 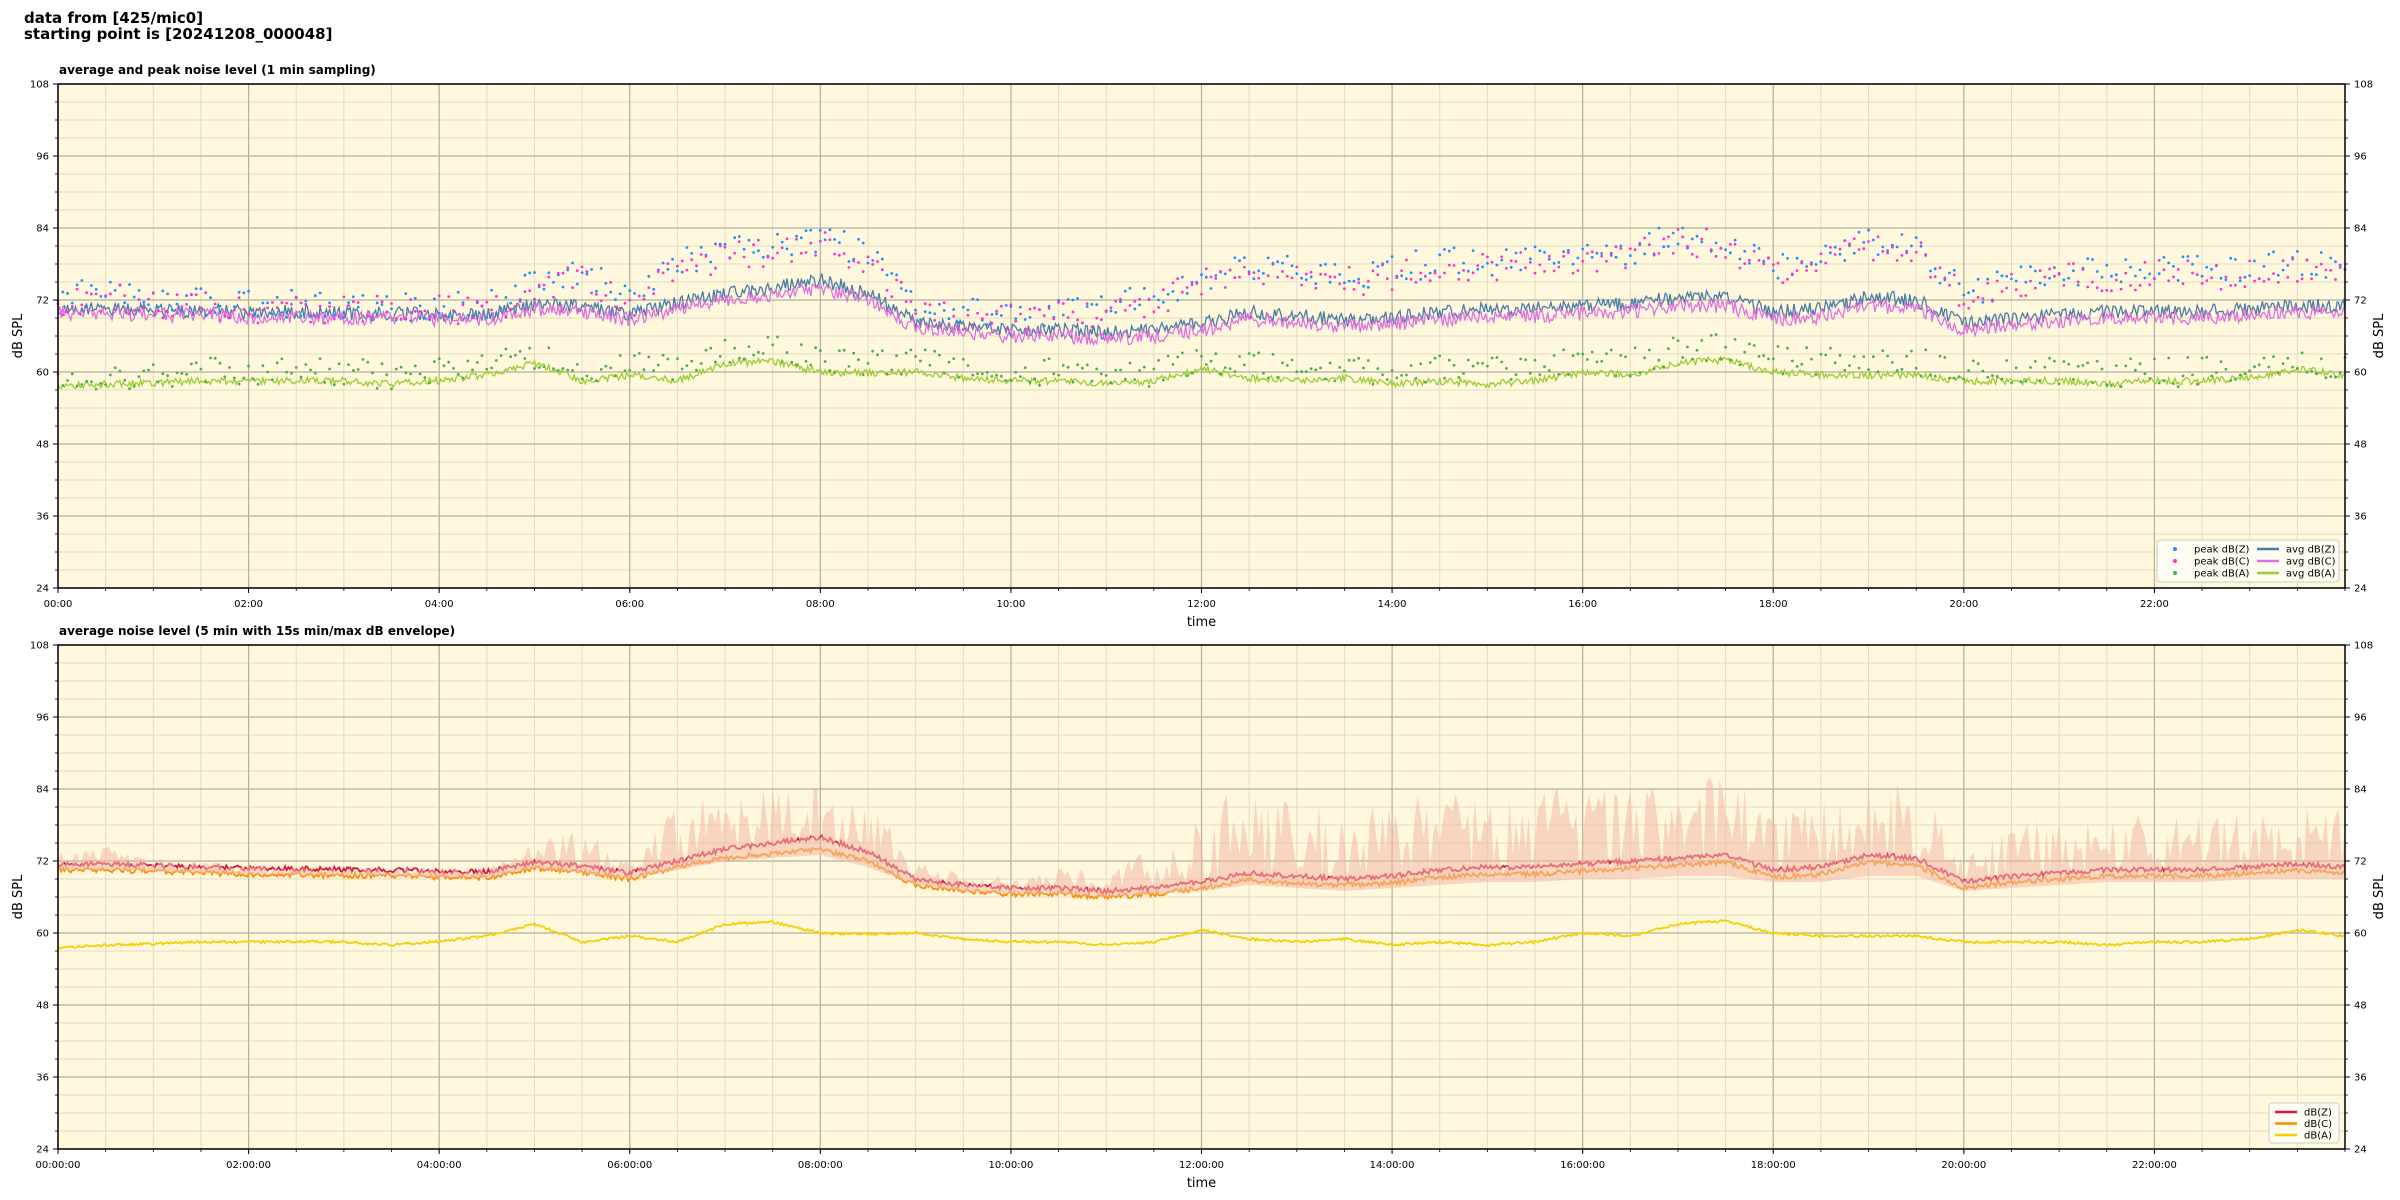 I want to click on x-tick-label: 08:00, so click(x=820, y=604).